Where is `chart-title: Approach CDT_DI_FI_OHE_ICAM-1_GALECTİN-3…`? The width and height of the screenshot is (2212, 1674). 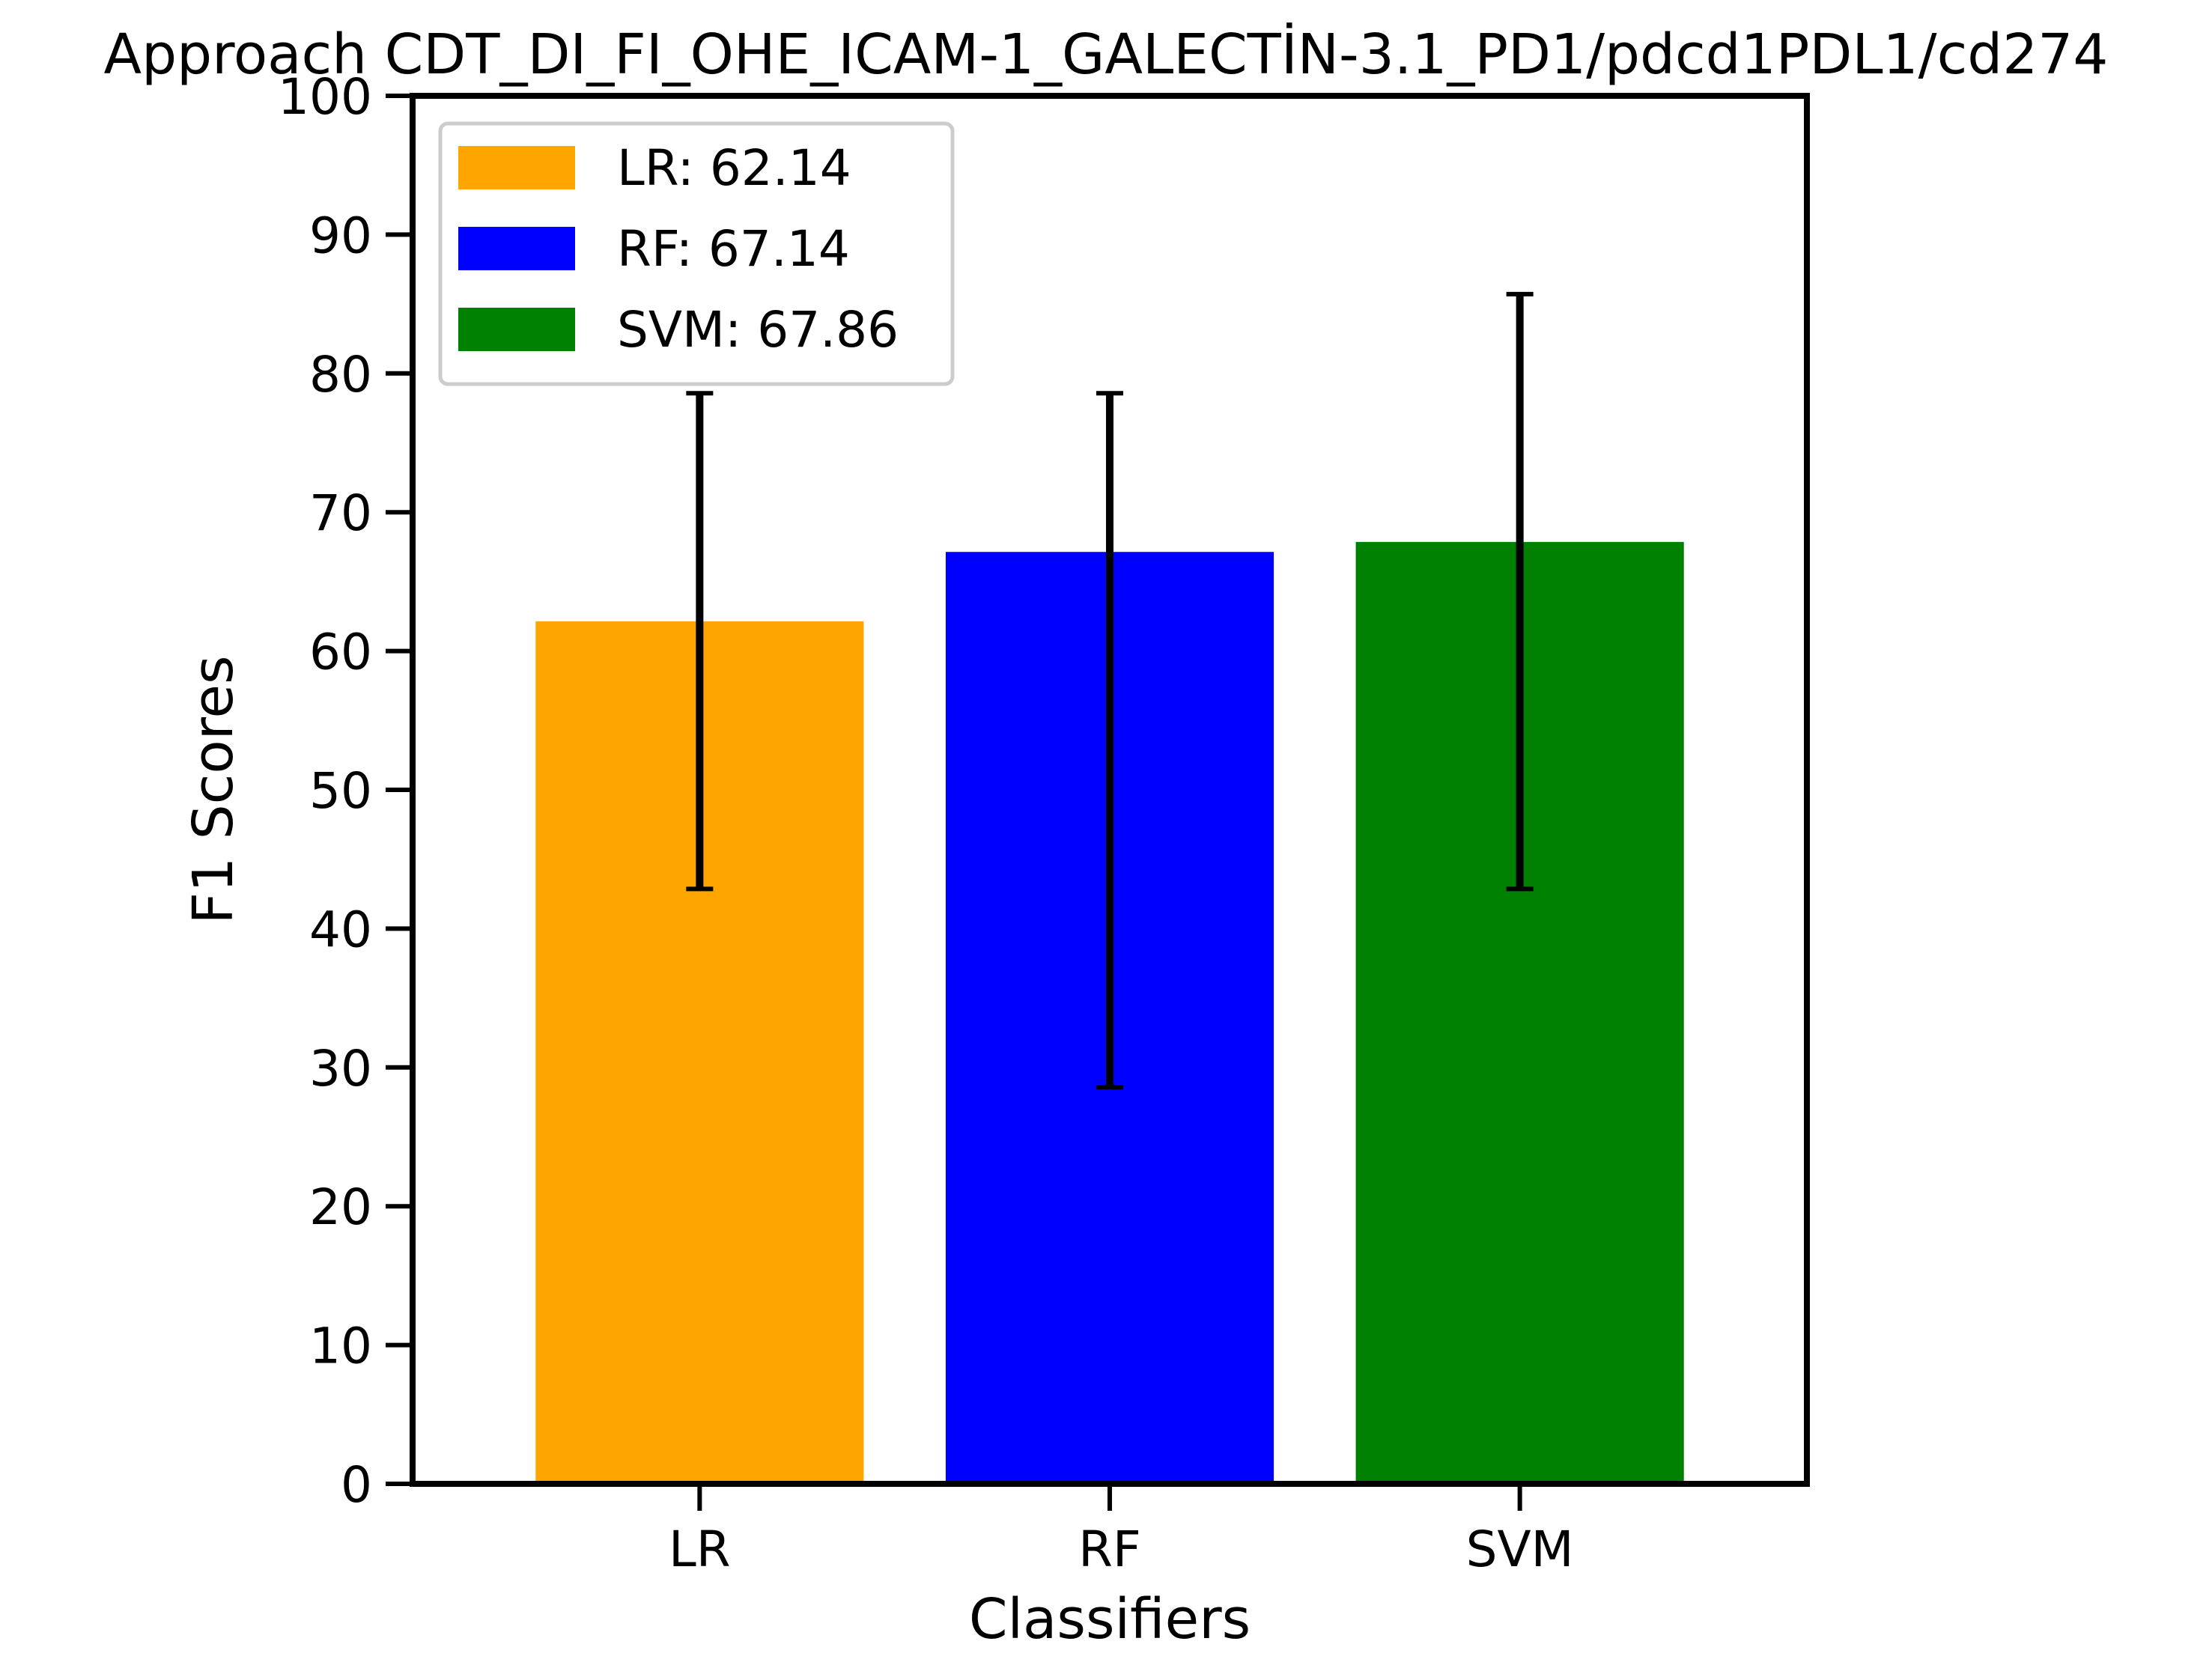
chart-title: Approach CDT_DI_FI_OHE_ICAM-1_GALECTİN-3… is located at coordinates (1106, 54).